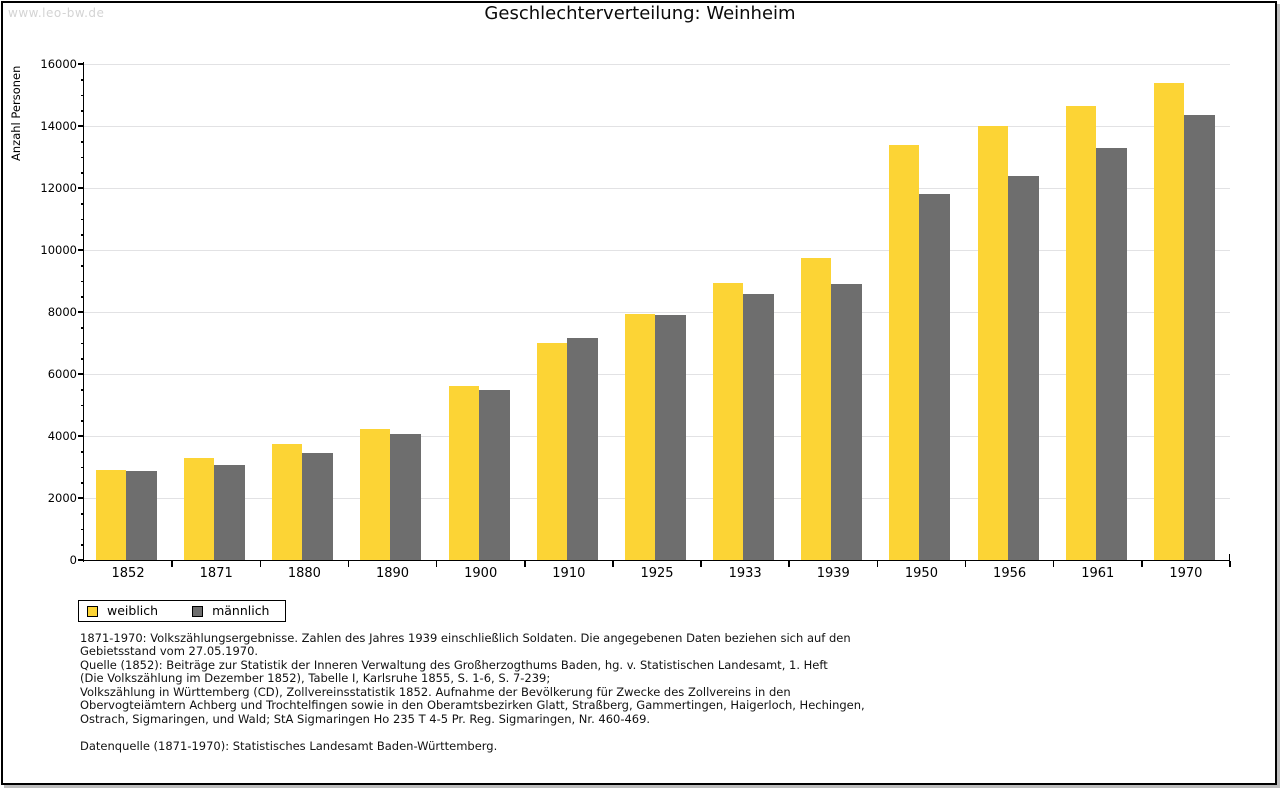 The height and width of the screenshot is (791, 1280). I want to click on bar-männlich-1880, so click(318, 506).